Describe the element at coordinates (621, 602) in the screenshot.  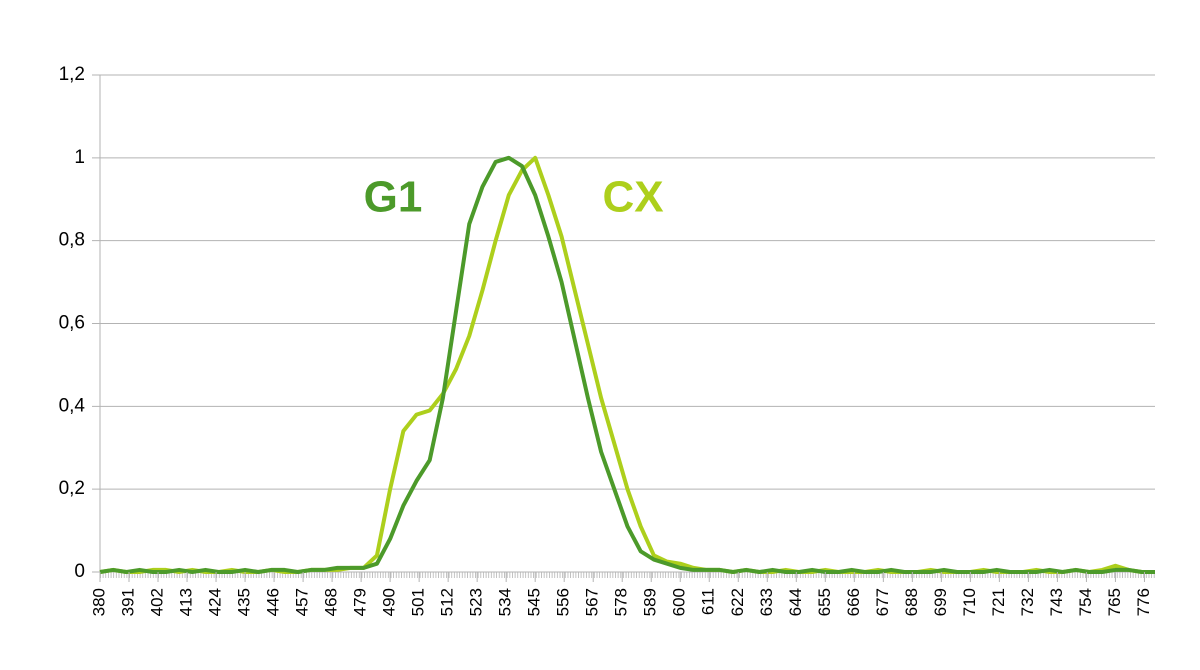
I see `x-tick-label: 578` at that location.